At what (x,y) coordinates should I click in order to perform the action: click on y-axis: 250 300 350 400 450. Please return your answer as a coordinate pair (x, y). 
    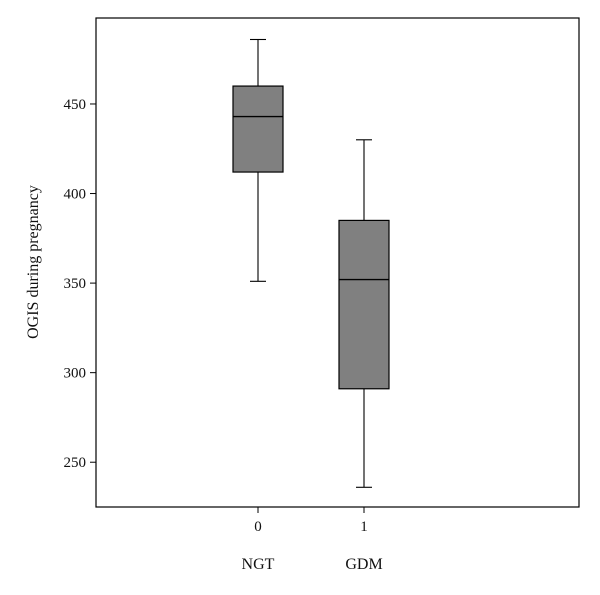
    Looking at the image, I should click on (80, 284).